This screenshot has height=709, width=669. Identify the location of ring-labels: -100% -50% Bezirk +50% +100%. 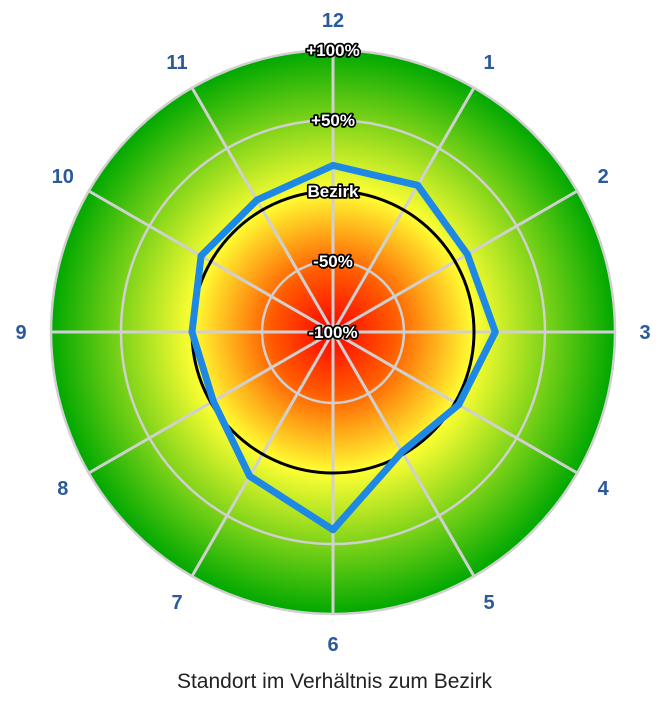
(333, 191).